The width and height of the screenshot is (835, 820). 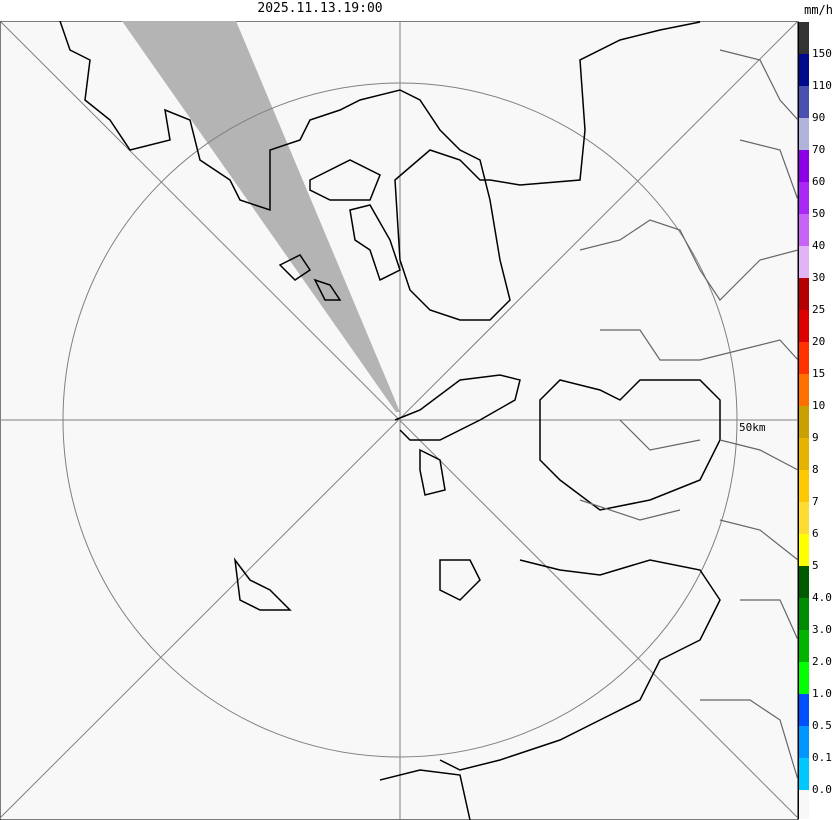 I want to click on legend-label: 2.0, so click(x=822, y=661).